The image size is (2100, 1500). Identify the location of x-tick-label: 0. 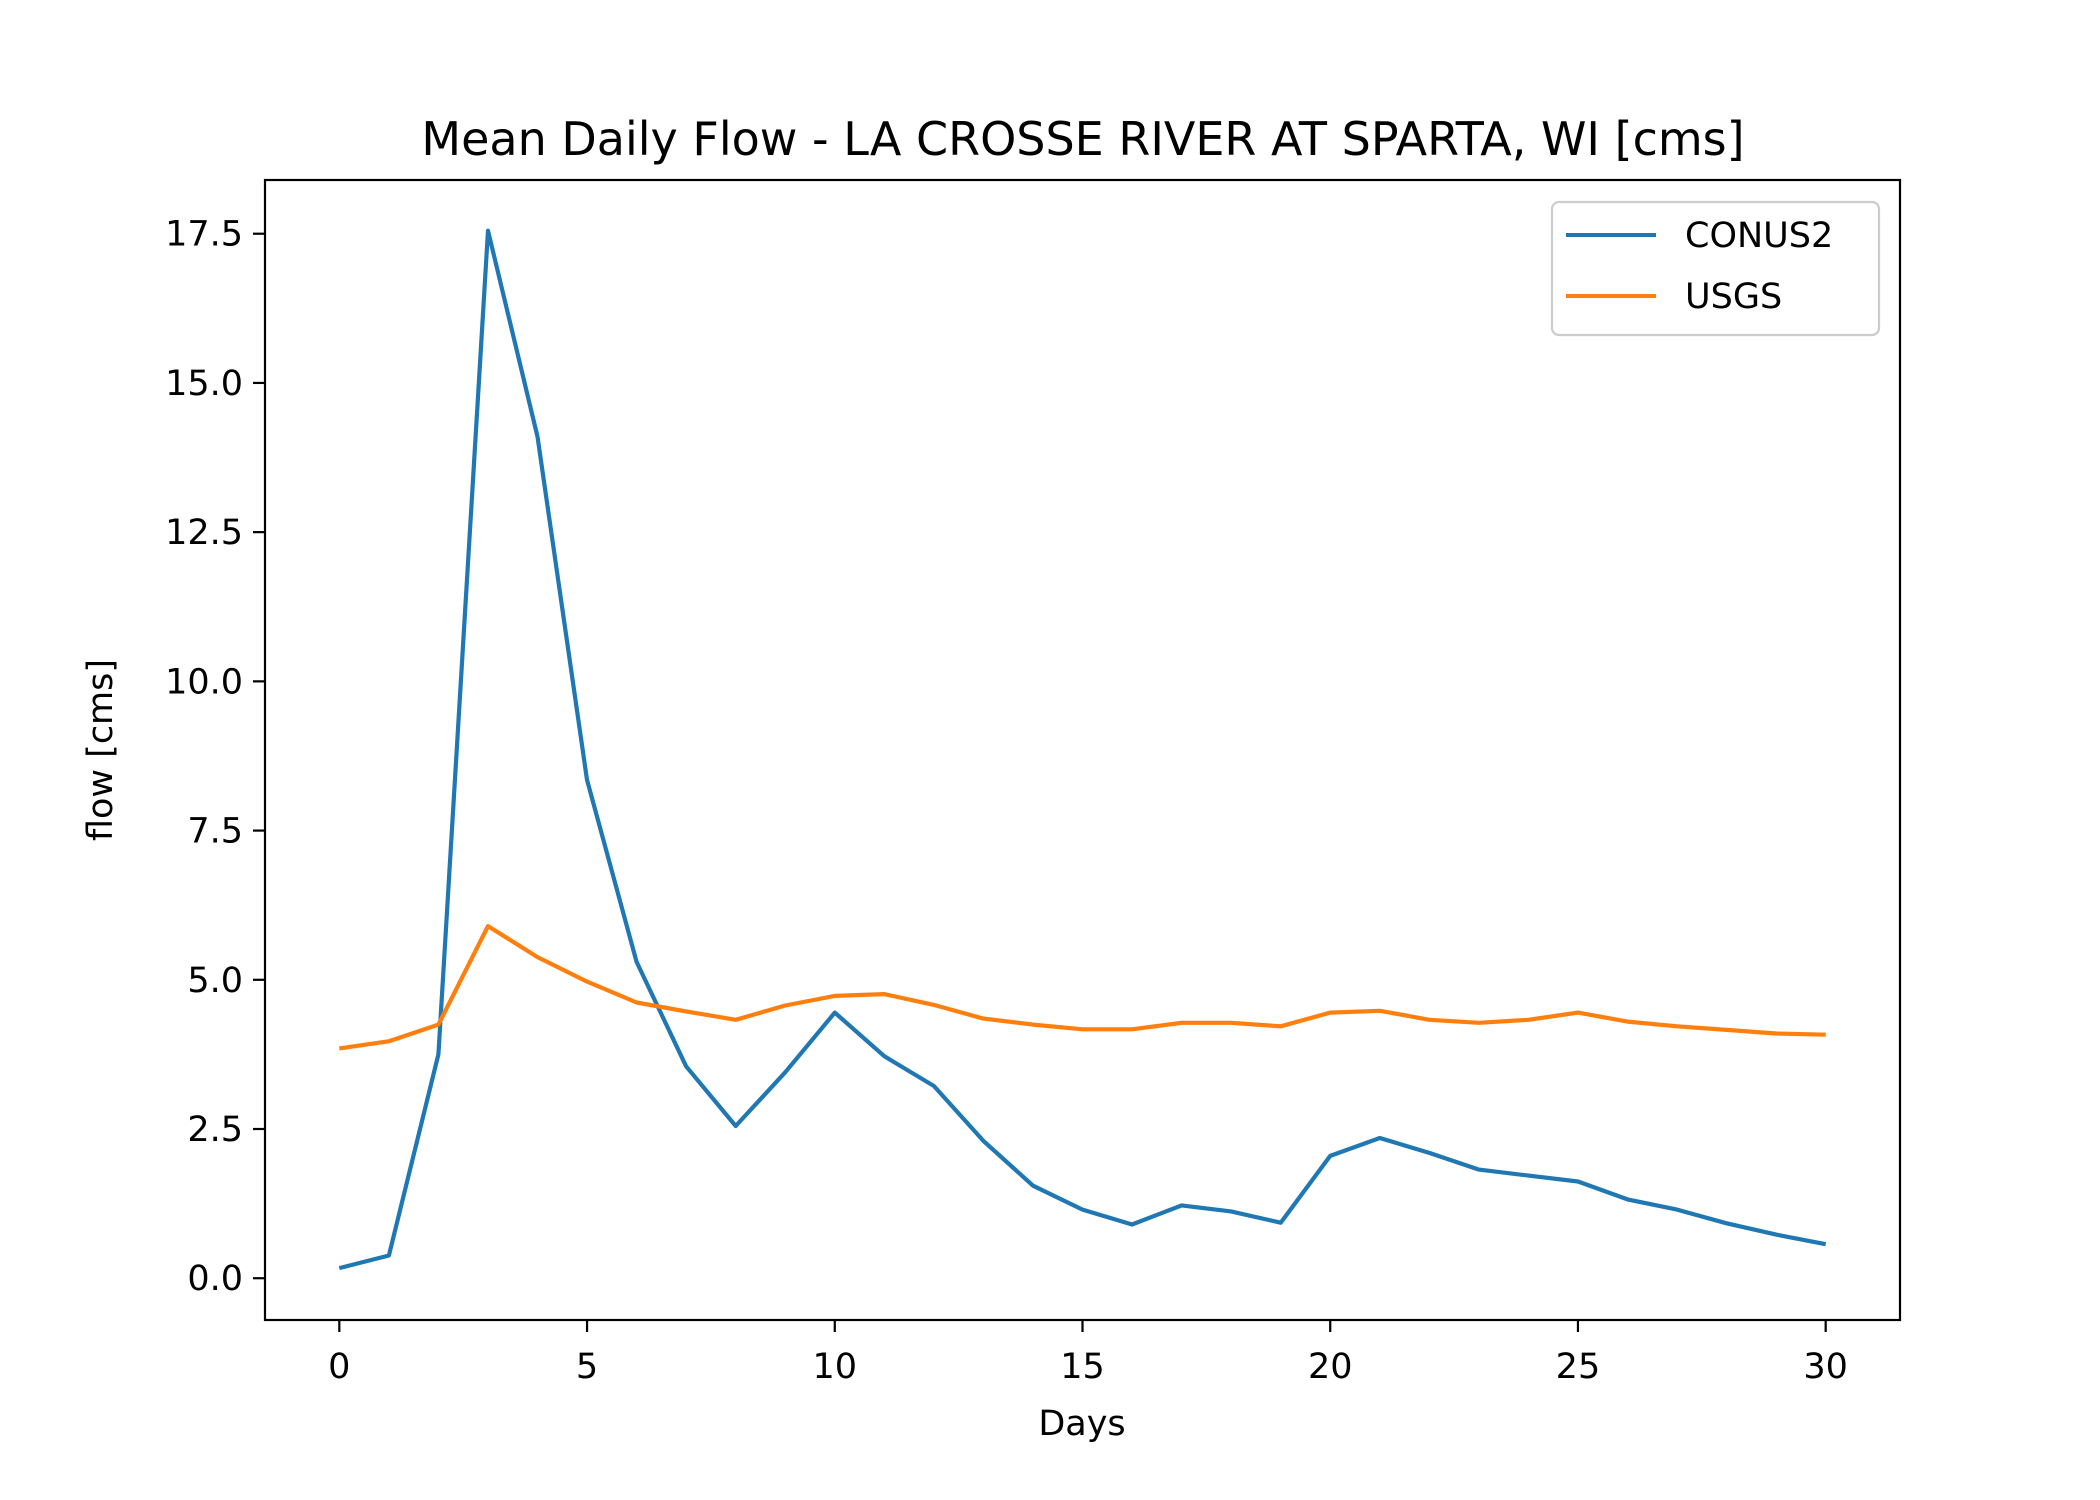
(339, 1367).